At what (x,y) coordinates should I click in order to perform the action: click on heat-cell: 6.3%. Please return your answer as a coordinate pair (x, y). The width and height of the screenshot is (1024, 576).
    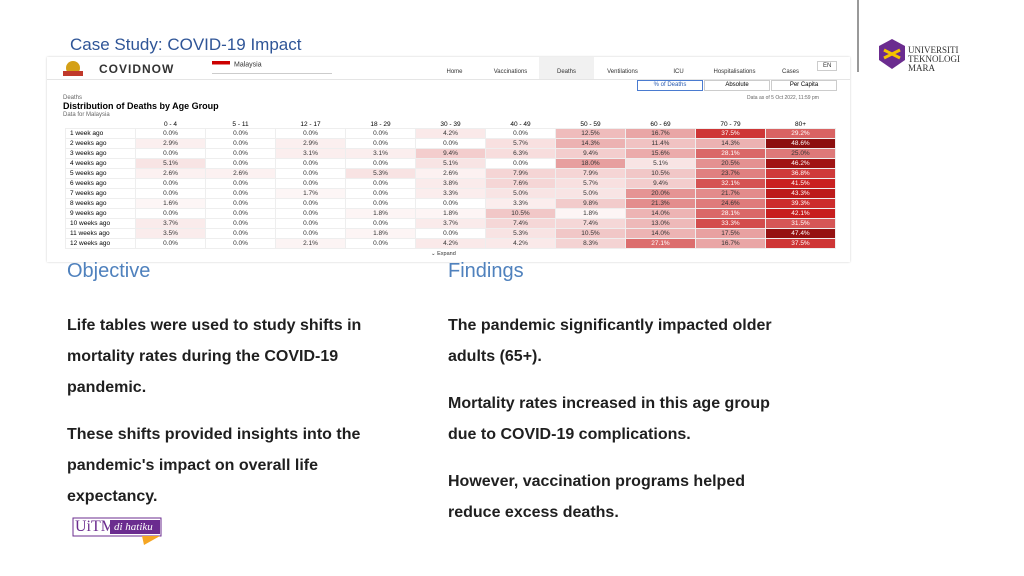
    Looking at the image, I should click on (520, 153).